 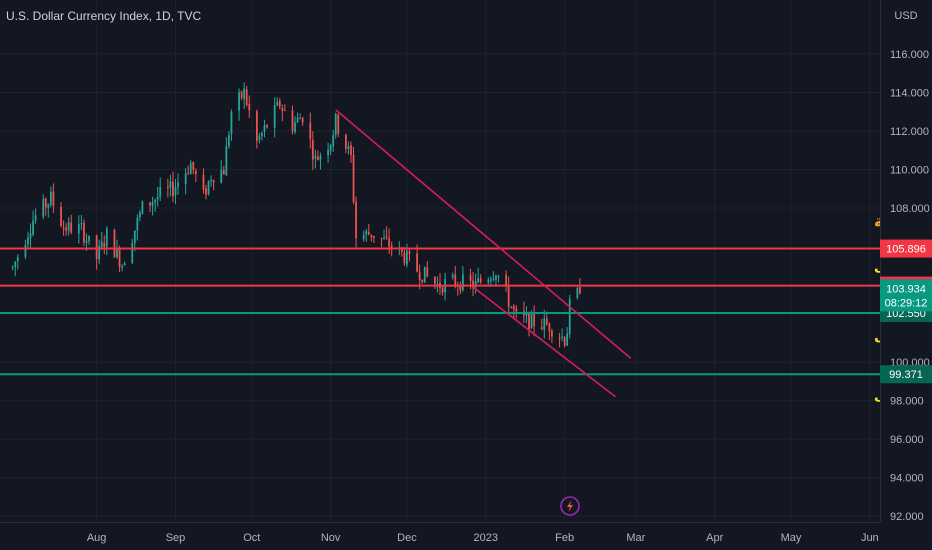 What do you see at coordinates (564, 538) in the screenshot?
I see `time-tick-label: Feb` at bounding box center [564, 538].